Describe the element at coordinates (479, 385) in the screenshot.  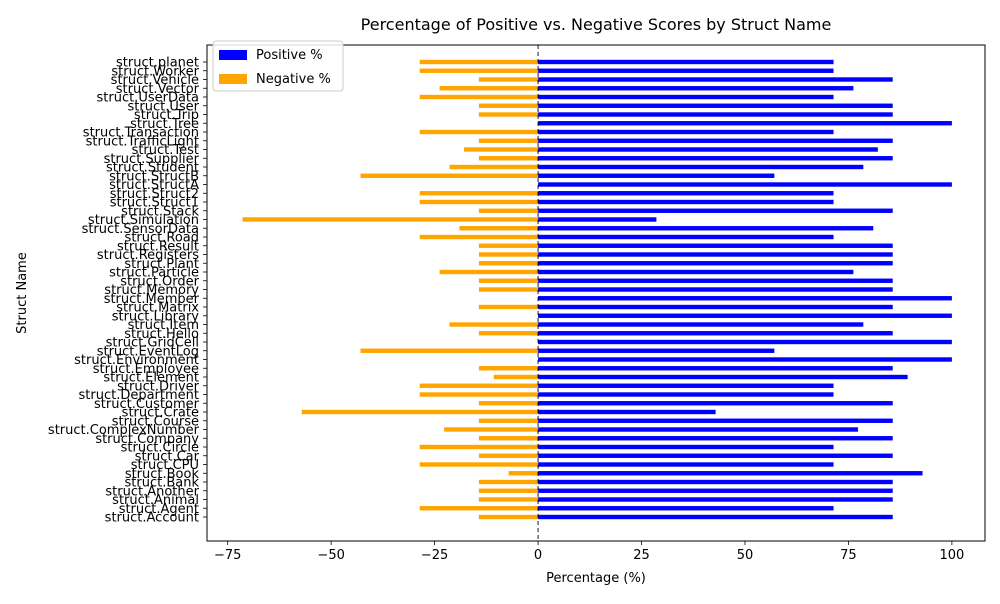
I see `negative-bar-struct.Driver` at that location.